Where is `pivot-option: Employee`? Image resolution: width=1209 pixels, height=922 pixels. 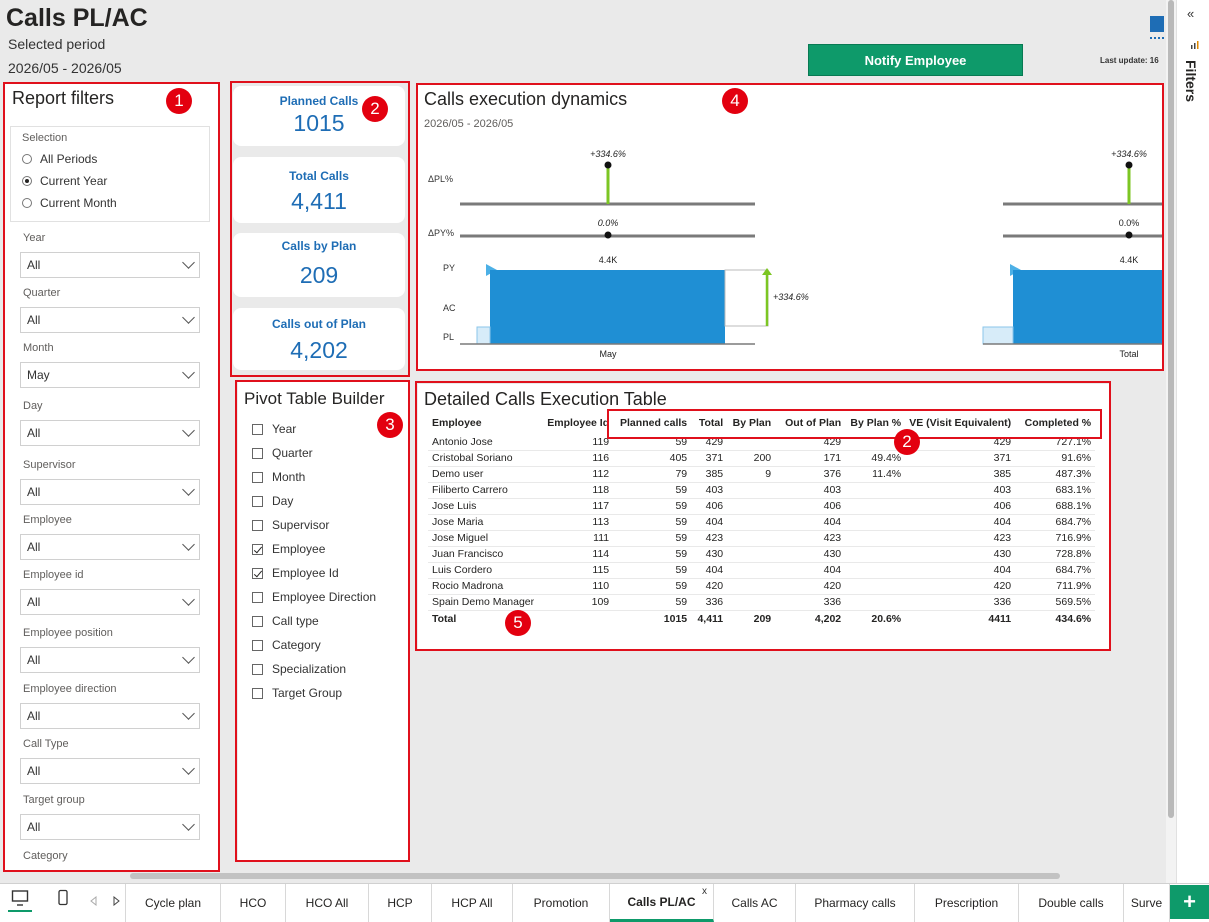 pivot-option: Employee is located at coordinates (288, 549).